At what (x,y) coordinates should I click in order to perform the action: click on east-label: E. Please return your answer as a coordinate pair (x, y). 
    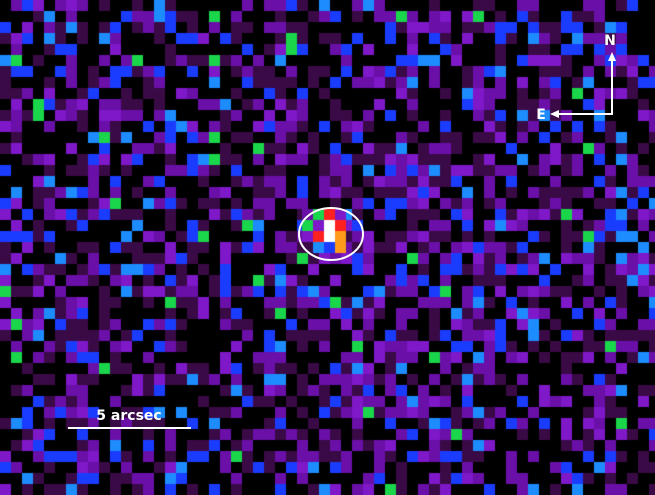
    Looking at the image, I should click on (541, 115).